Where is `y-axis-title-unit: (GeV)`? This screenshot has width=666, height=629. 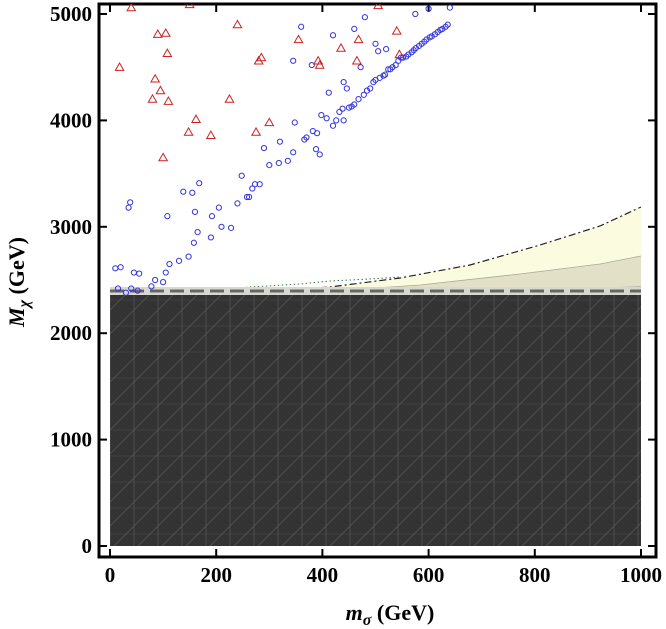
y-axis-title-unit: (GeV) is located at coordinates (16, 268).